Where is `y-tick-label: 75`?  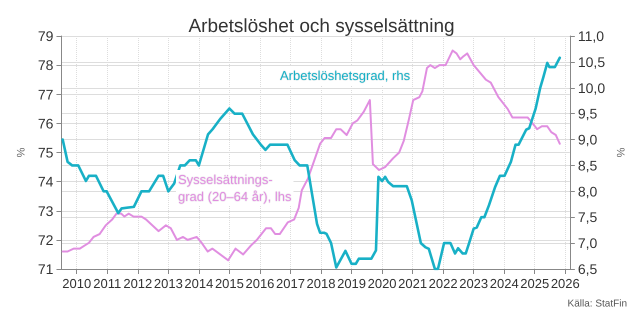
y-tick-label: 75 is located at coordinates (46, 152).